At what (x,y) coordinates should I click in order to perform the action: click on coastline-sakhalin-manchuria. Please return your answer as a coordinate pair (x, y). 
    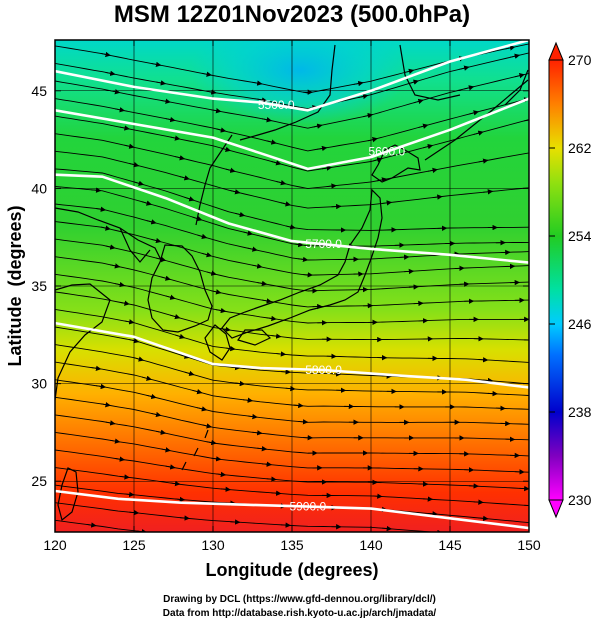
    Looking at the image, I should click on (265, 135).